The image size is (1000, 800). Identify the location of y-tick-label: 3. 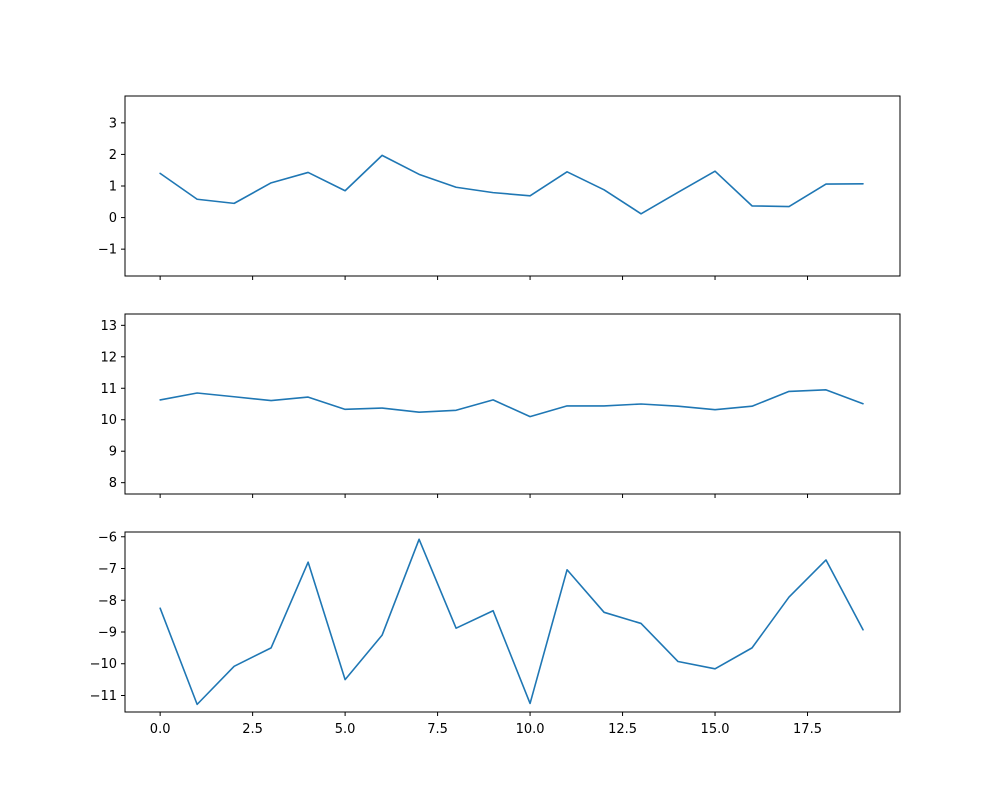
(113, 123).